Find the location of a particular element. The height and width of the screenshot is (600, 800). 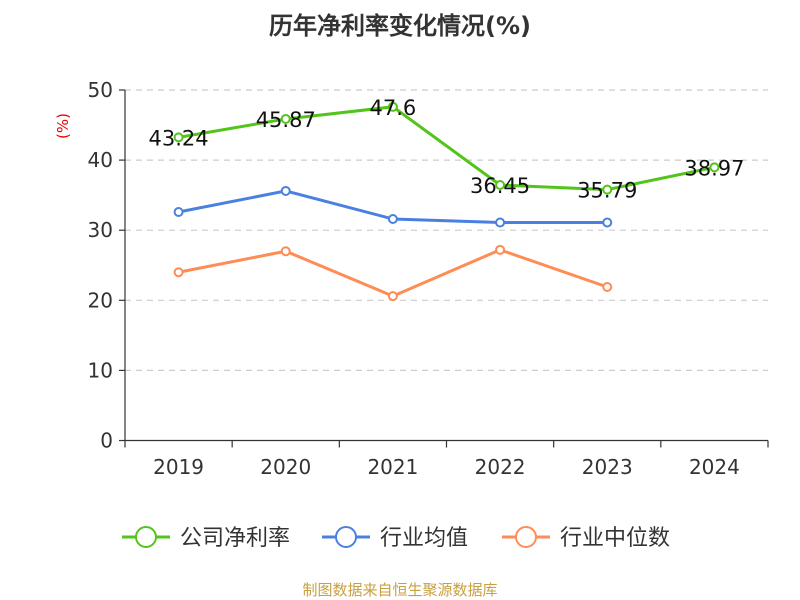

data-label: 43.24 is located at coordinates (179, 138).